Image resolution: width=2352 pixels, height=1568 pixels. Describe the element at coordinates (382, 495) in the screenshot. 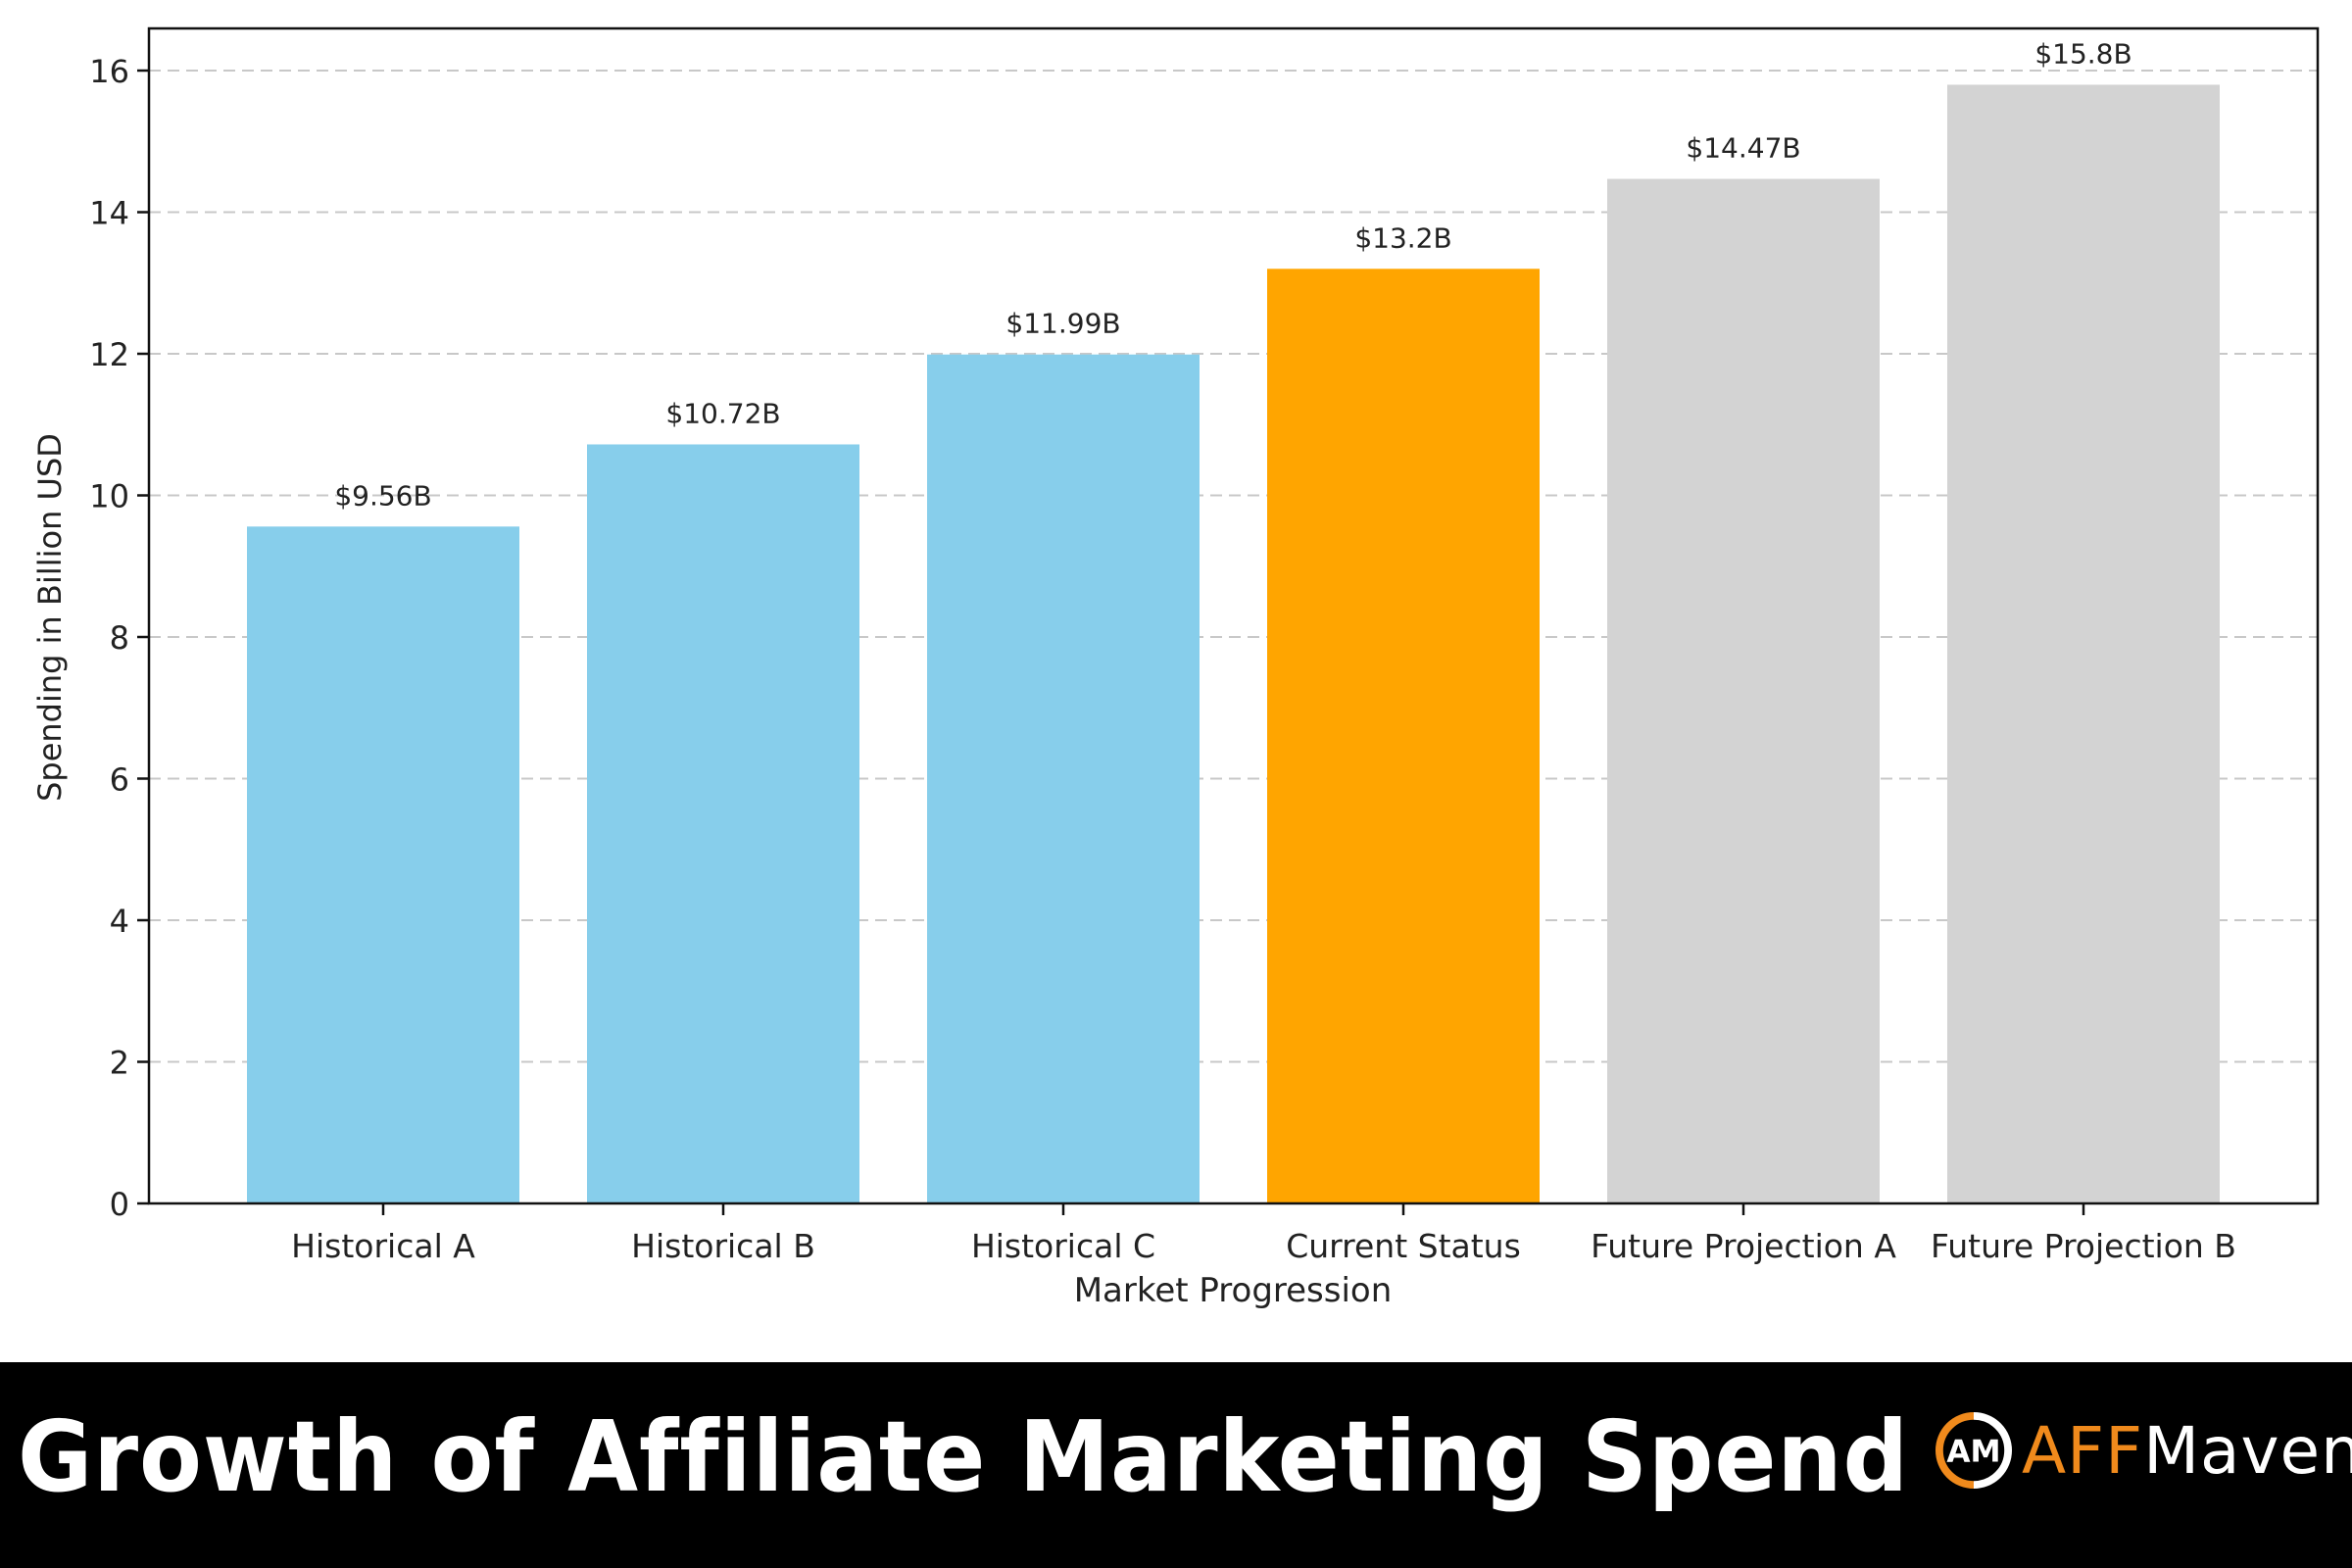

I see `bar-value-label: $9.56B` at that location.